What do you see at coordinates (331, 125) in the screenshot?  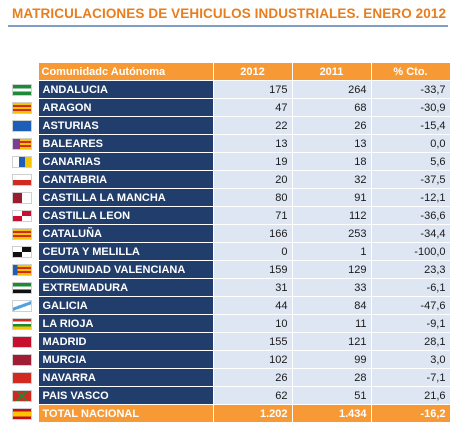 I see `value-2011: 26` at bounding box center [331, 125].